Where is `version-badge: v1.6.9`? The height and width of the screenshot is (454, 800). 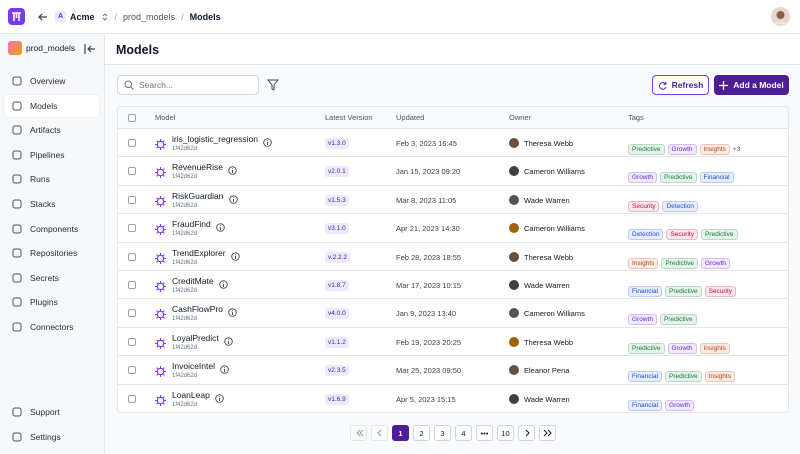 version-badge: v1.6.9 is located at coordinates (337, 399).